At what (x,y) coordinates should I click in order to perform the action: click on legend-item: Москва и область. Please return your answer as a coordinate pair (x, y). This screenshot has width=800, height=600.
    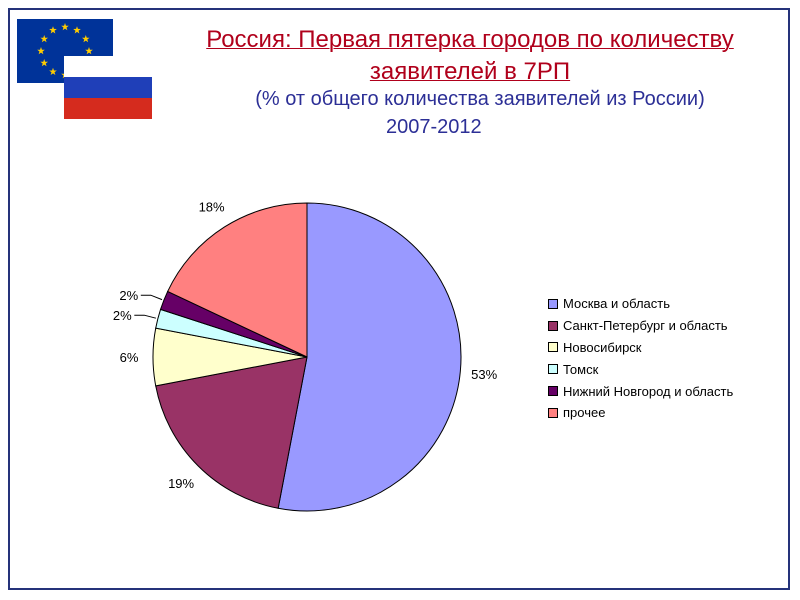
    Looking at the image, I should click on (640, 304).